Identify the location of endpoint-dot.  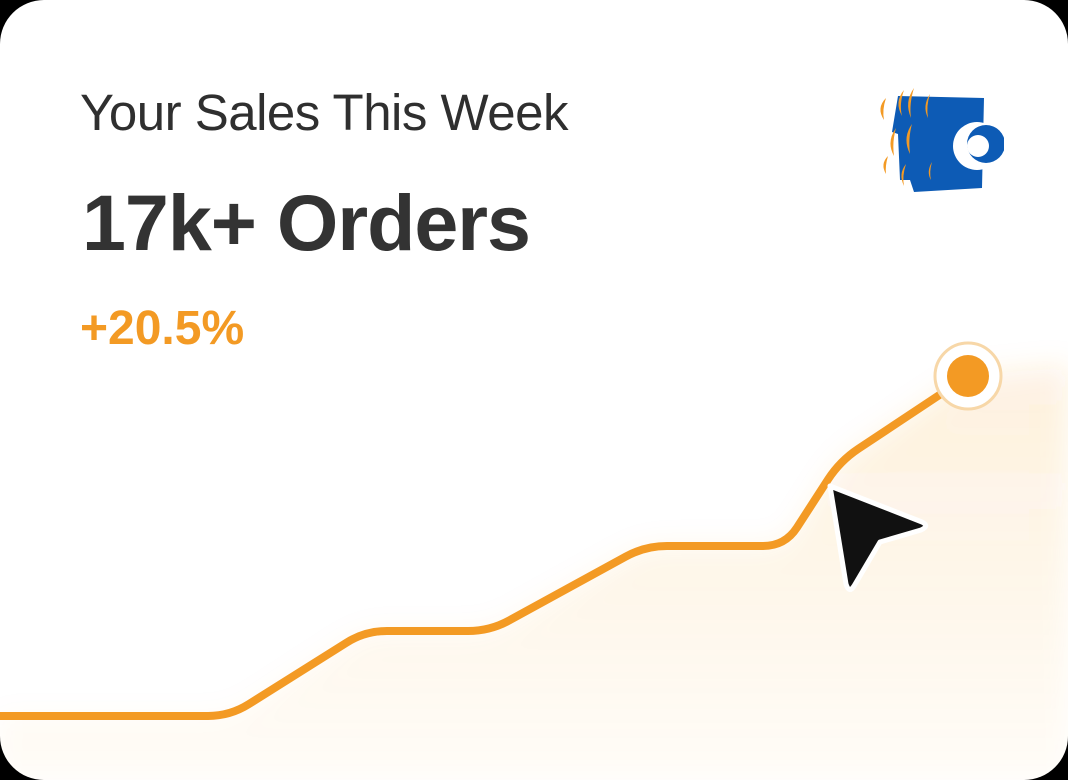
(968, 376).